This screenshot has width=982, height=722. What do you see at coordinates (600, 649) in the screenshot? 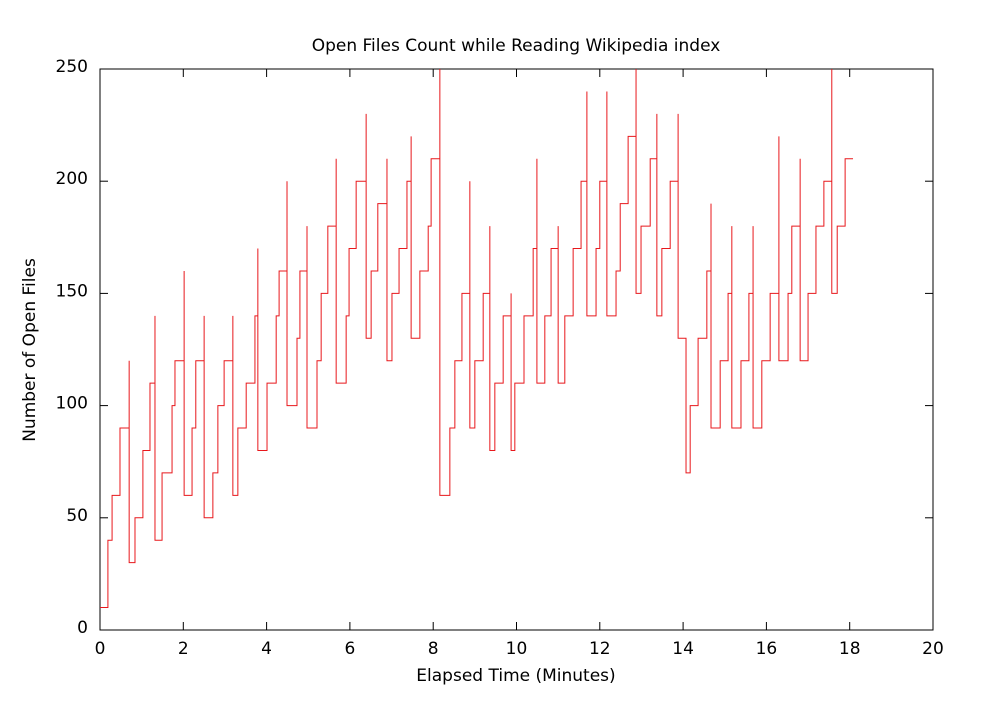
I see `x-tick-label: 12` at bounding box center [600, 649].